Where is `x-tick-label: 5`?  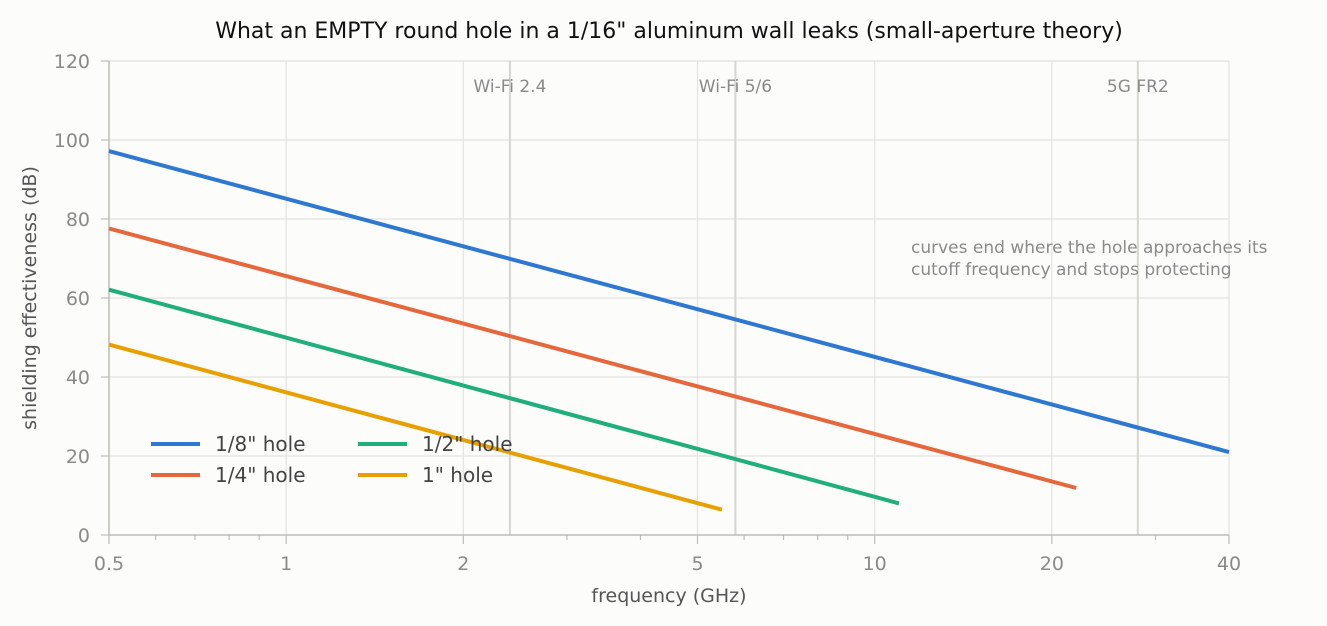 x-tick-label: 5 is located at coordinates (697, 564).